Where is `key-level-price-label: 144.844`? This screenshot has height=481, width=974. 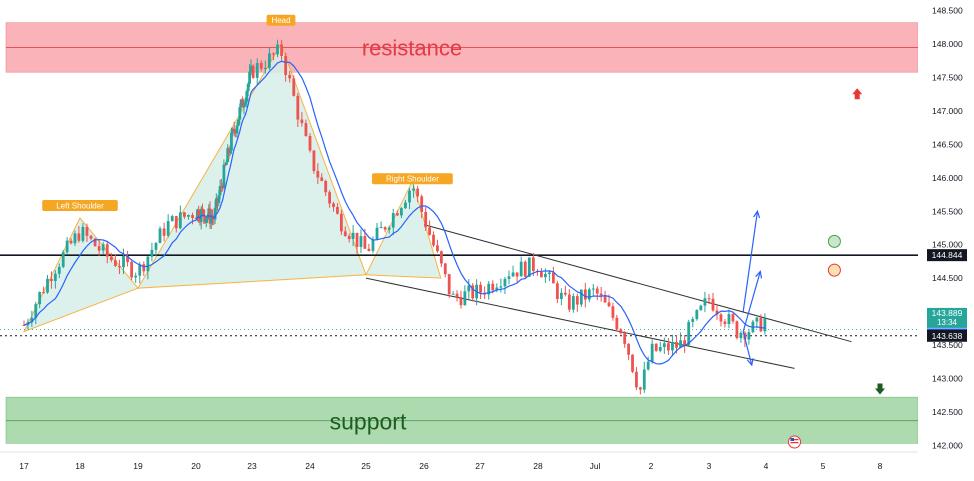
key-level-price-label: 144.844 is located at coordinates (947, 255).